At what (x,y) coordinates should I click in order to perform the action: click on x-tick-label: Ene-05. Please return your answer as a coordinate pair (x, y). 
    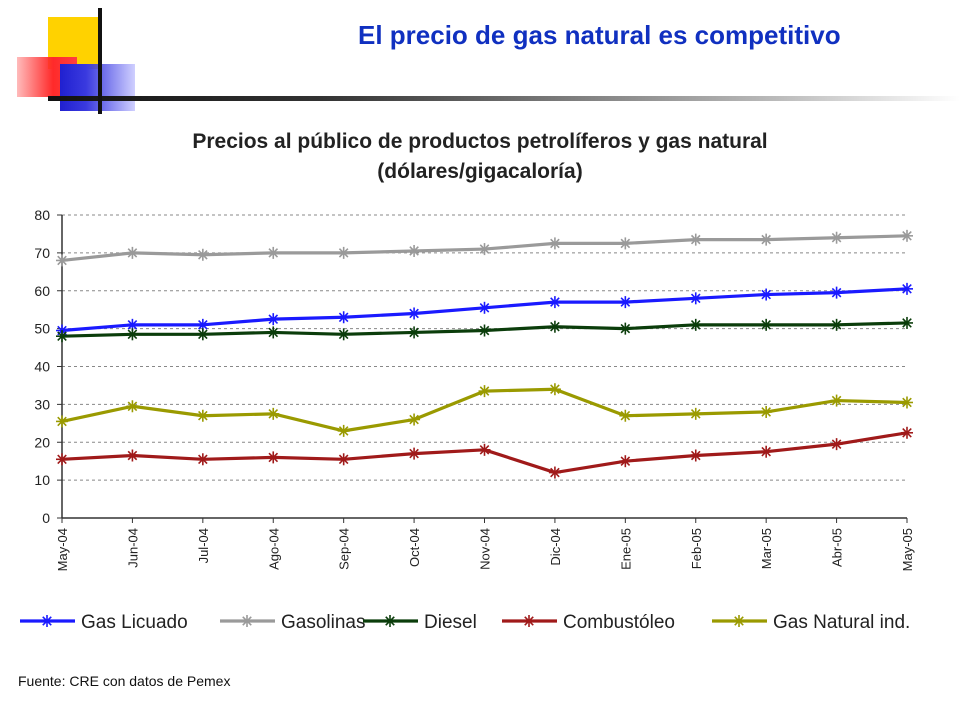
    Looking at the image, I should click on (625, 549).